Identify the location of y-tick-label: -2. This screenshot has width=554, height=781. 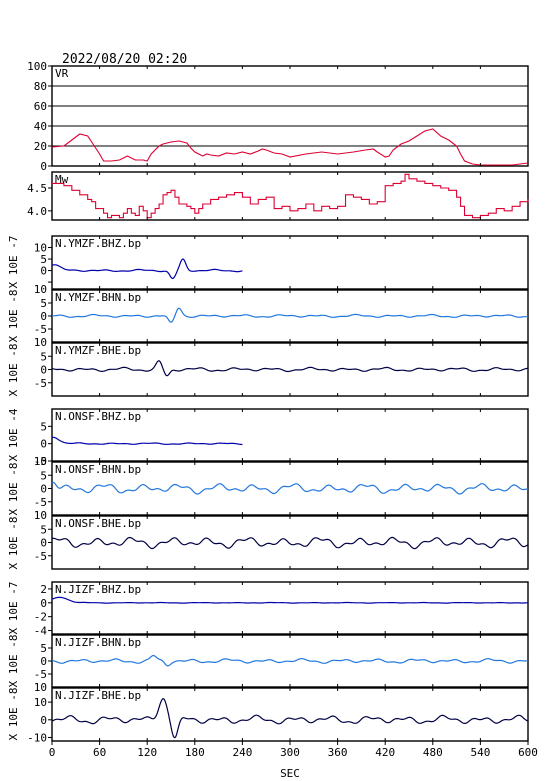
(40, 617).